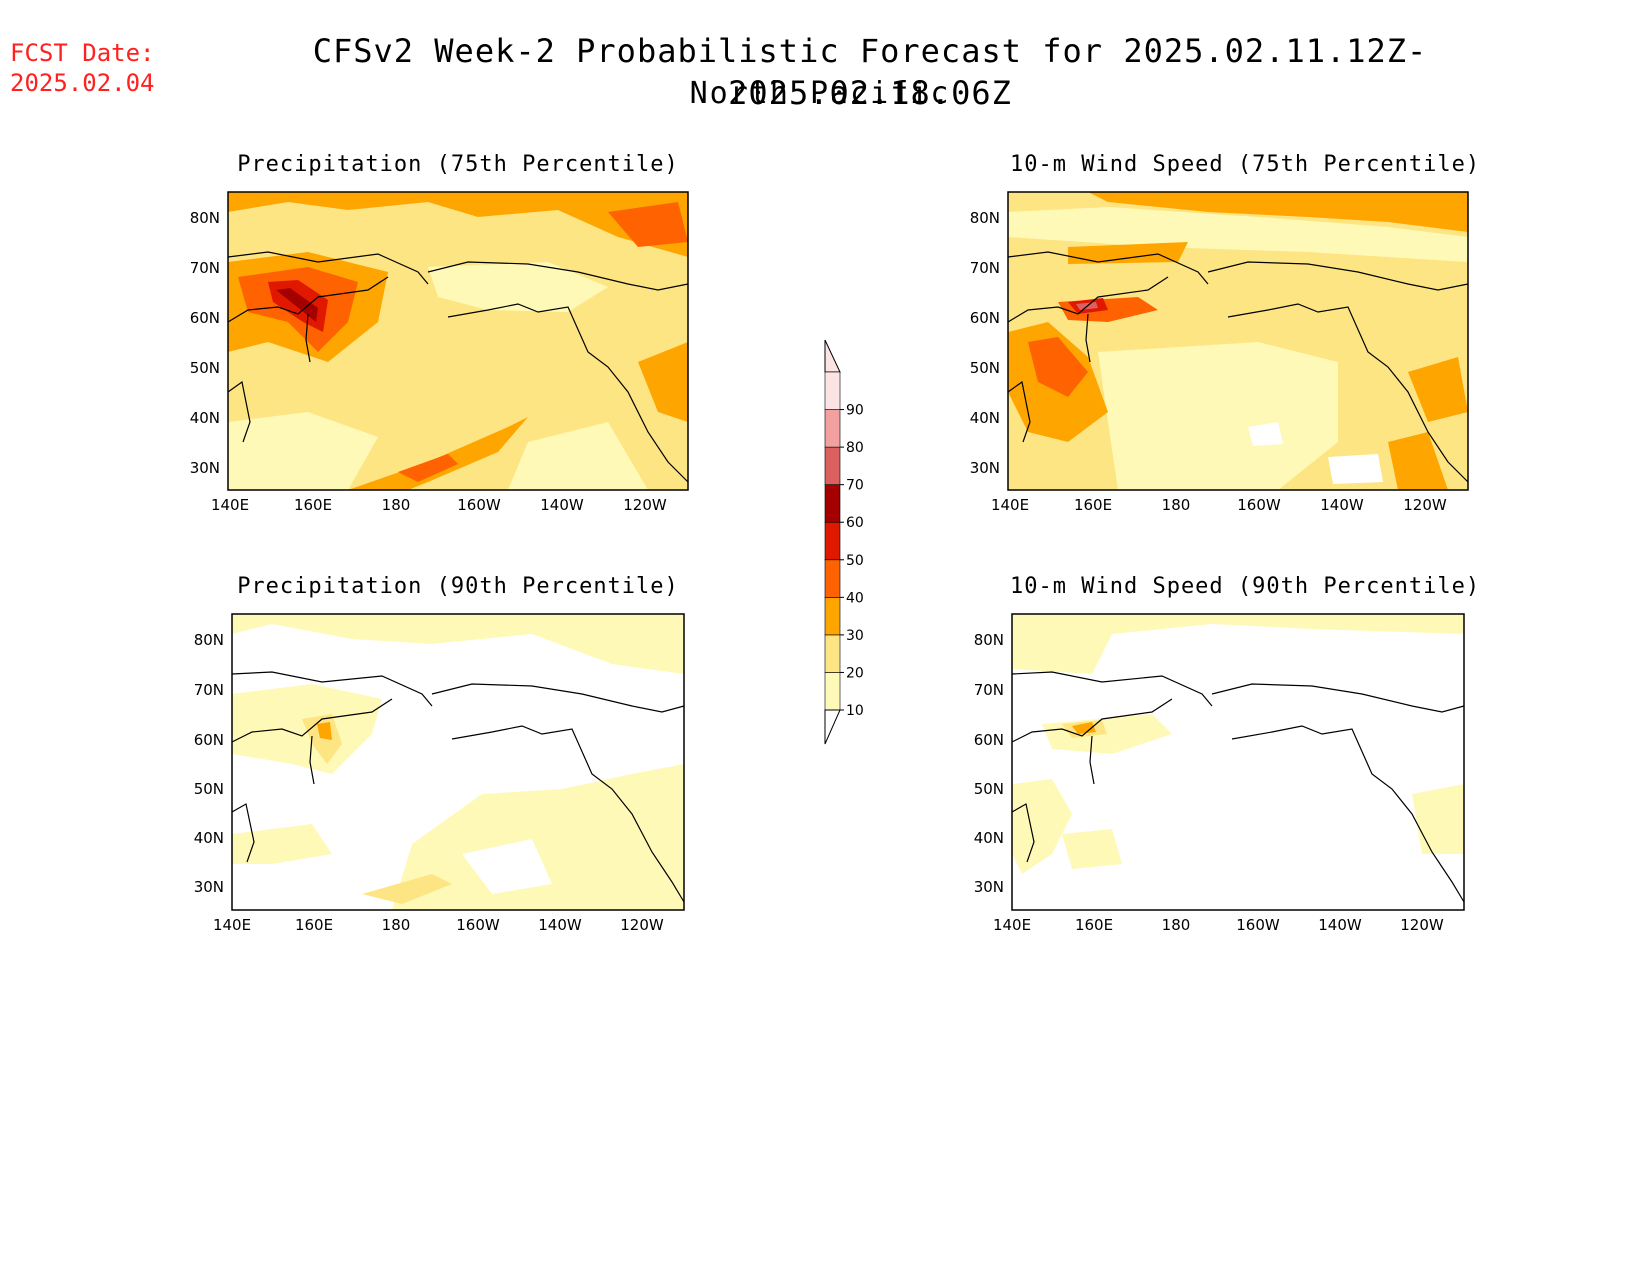  Describe the element at coordinates (1265, 434) in the screenshot. I see `contour-0-patch2` at that location.